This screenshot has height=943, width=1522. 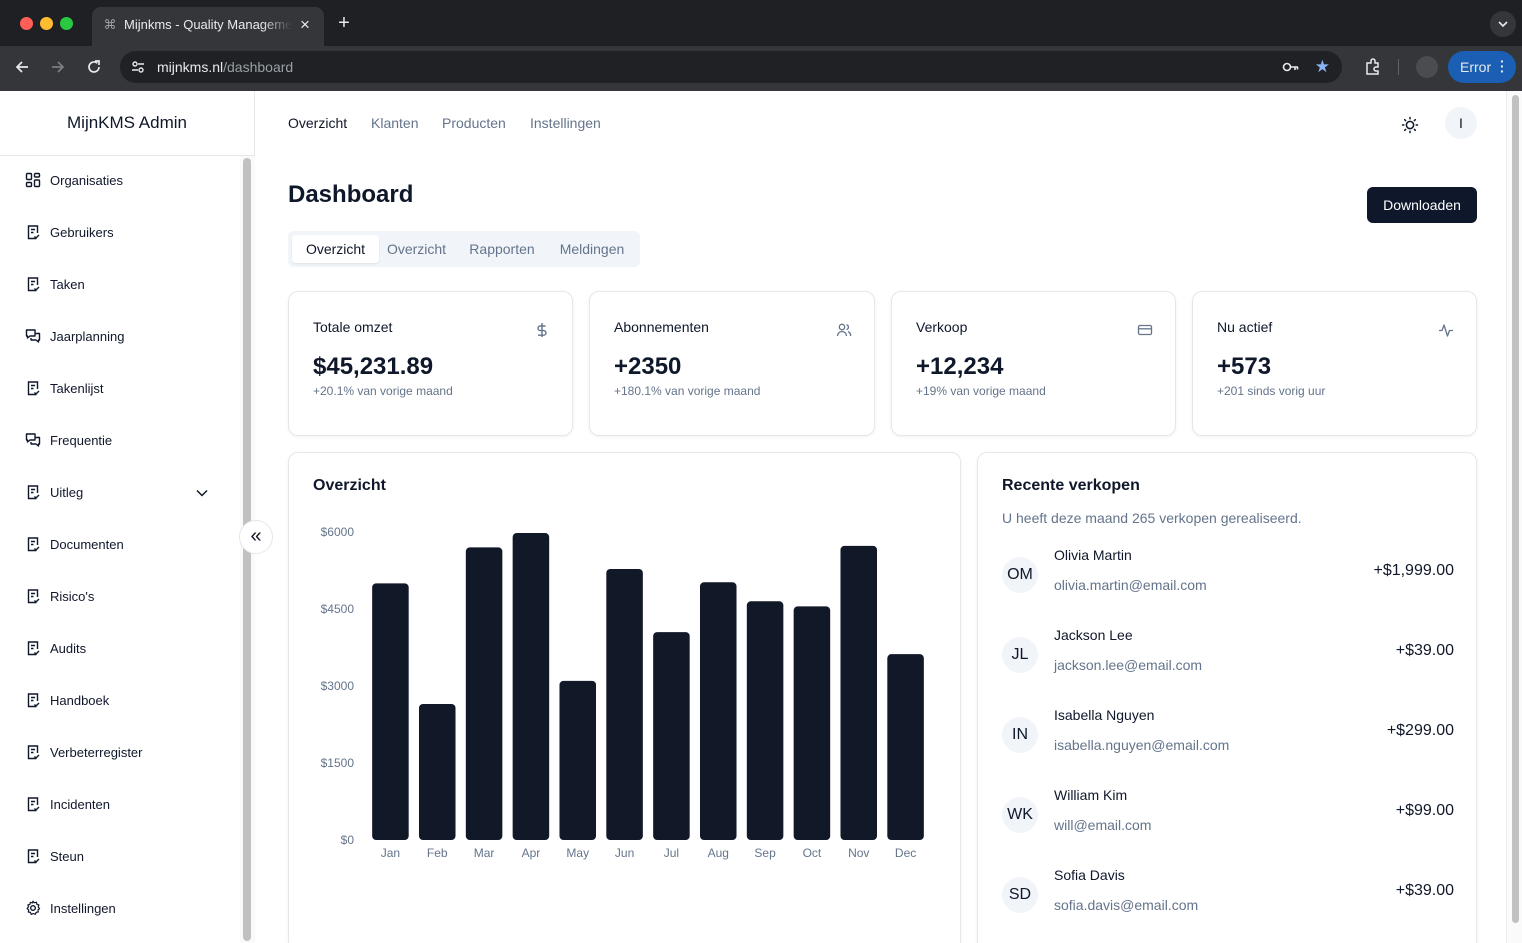 What do you see at coordinates (66, 23) in the screenshot?
I see `maximize-window-button` at bounding box center [66, 23].